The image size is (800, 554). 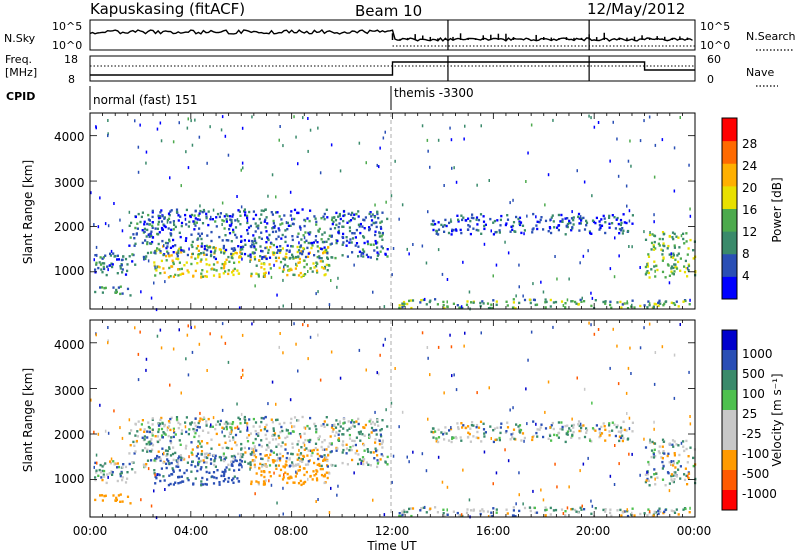 What do you see at coordinates (729, 380) in the screenshot?
I see `velocity-cbar-segment` at bounding box center [729, 380].